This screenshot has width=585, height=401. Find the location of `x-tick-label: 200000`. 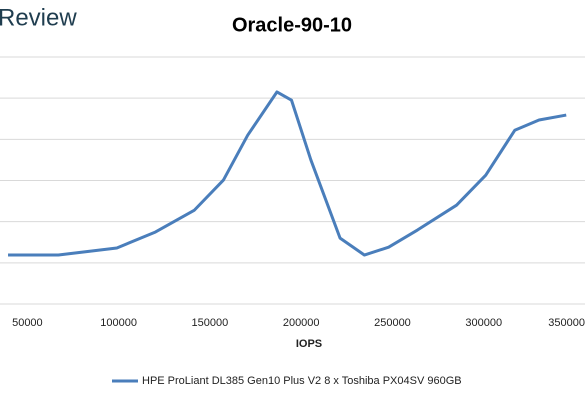

x-tick-label: 200000 is located at coordinates (301, 323).